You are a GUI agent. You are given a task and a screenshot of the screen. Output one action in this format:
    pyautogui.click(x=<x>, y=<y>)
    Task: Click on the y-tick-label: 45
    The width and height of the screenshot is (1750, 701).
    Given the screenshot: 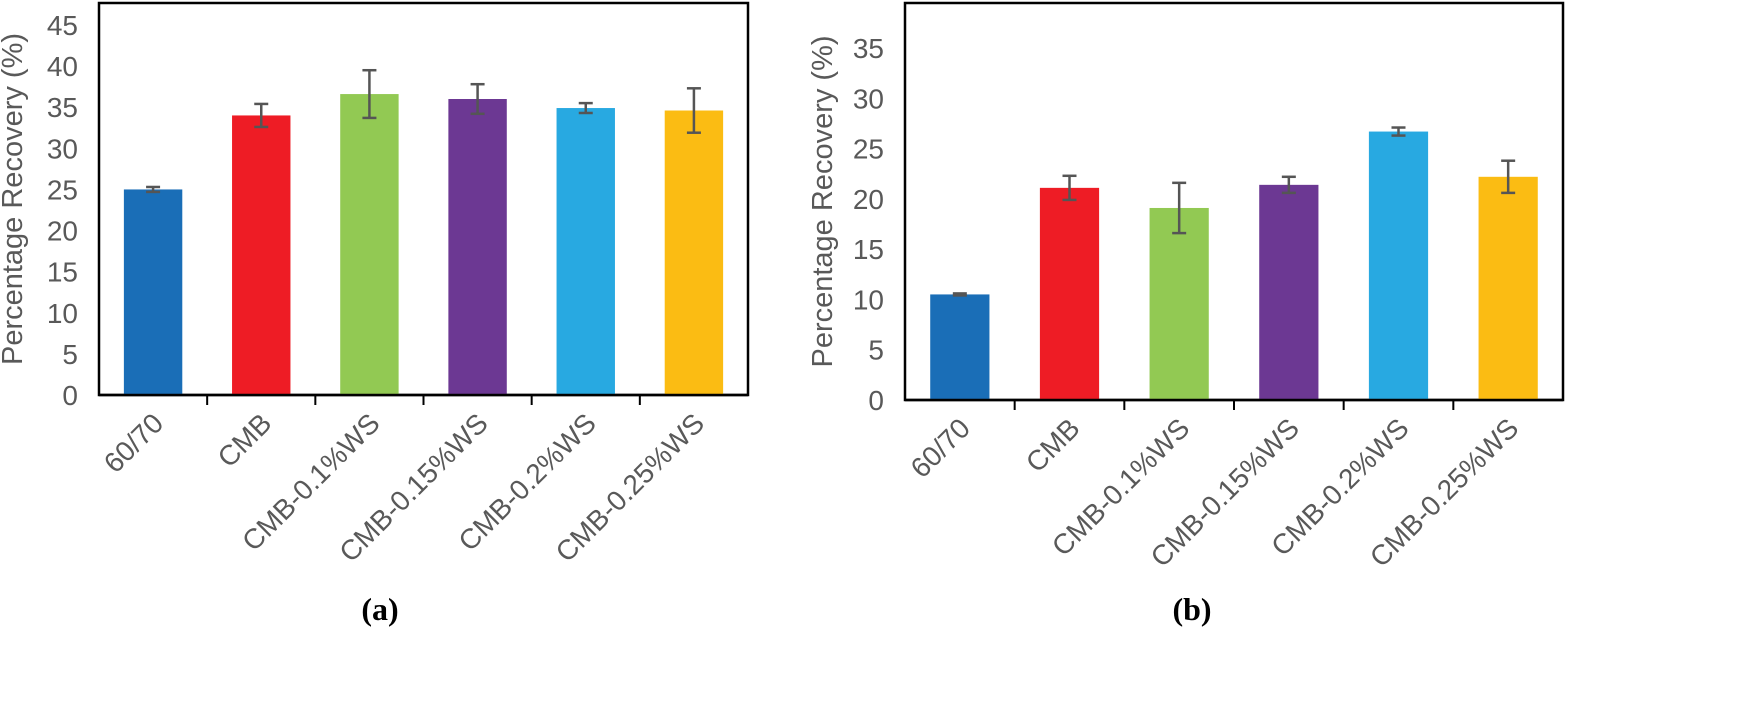 What is the action you would take?
    pyautogui.click(x=62, y=25)
    